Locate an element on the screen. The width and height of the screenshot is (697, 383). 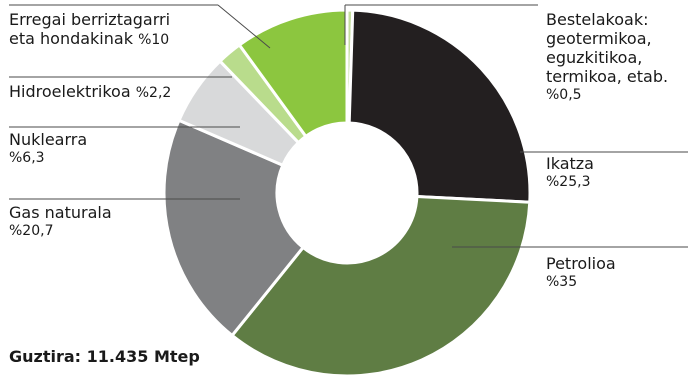
label-bestelakoak-line-3: eguzkitikoa, is located at coordinates (594, 57).